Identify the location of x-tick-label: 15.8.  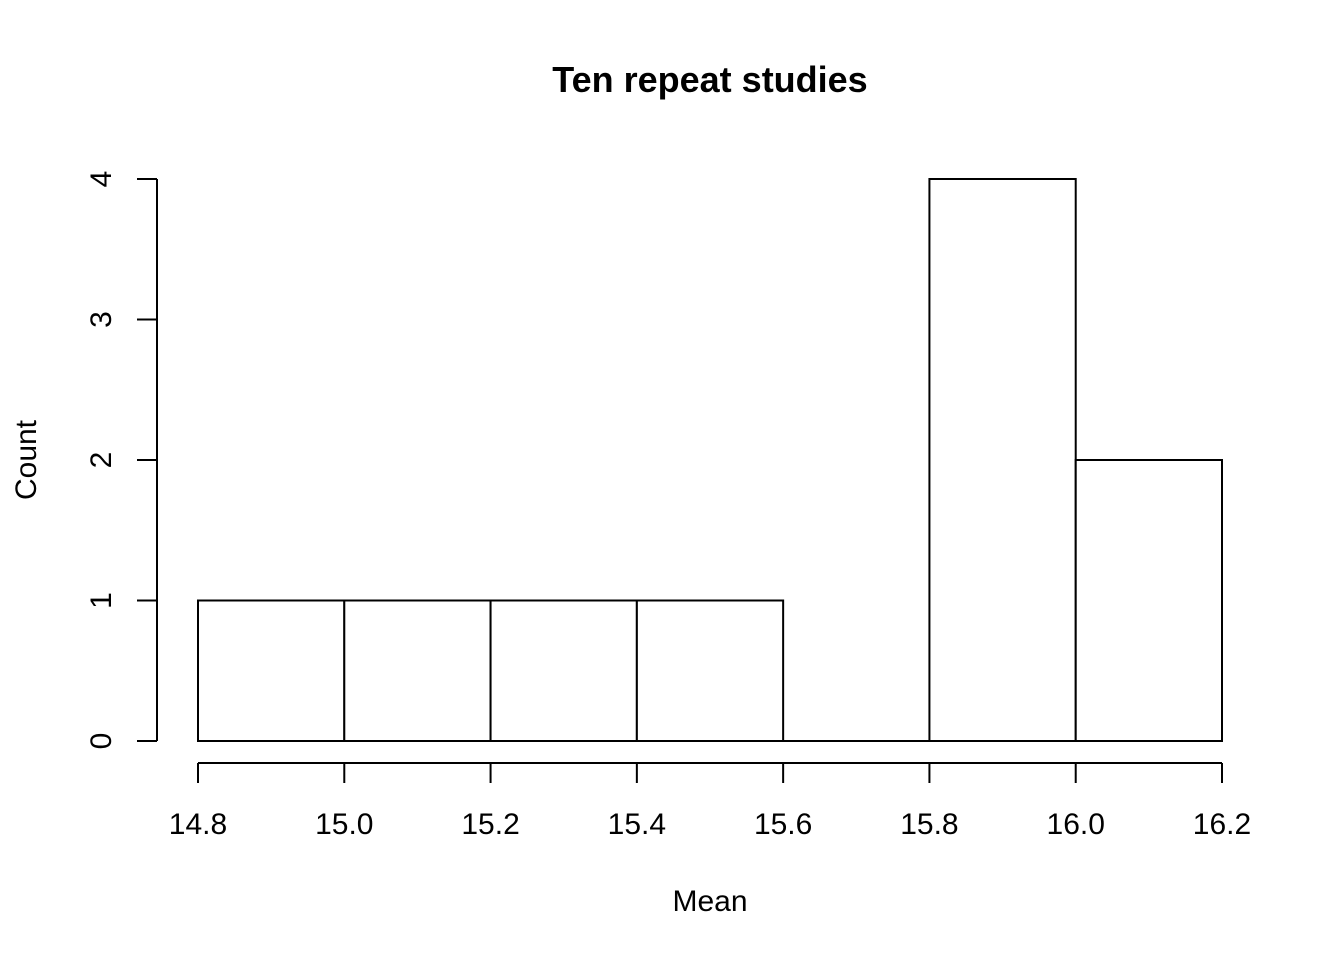
(929, 824).